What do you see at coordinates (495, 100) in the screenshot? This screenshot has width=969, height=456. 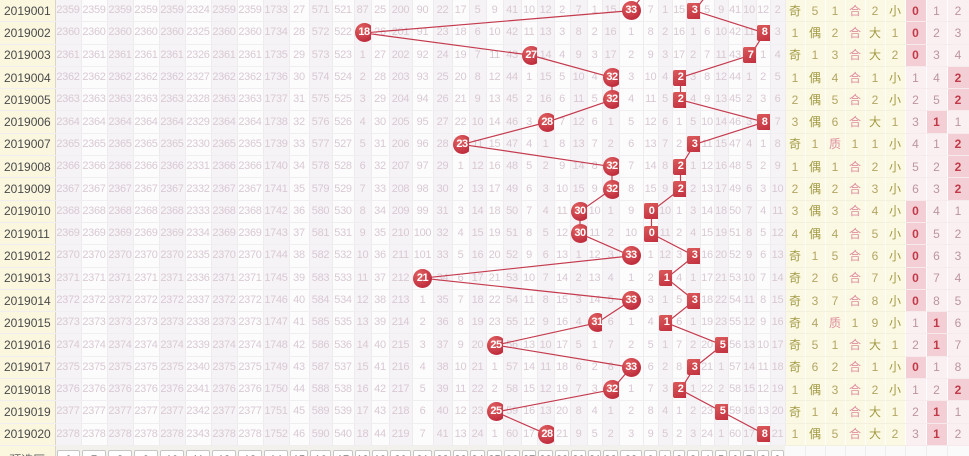 I see `miss-cell: 13` at bounding box center [495, 100].